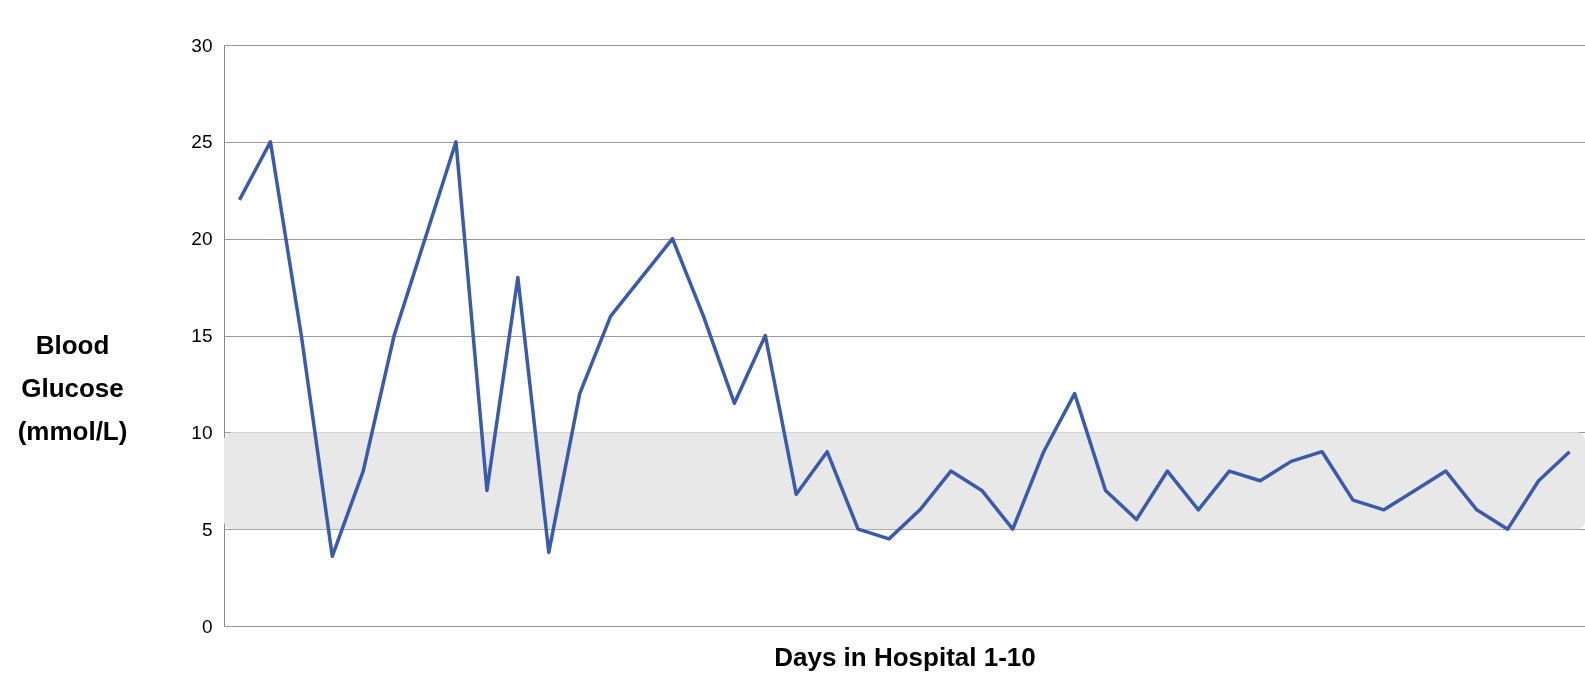  I want to click on y-tick-label: 20, so click(202, 239).